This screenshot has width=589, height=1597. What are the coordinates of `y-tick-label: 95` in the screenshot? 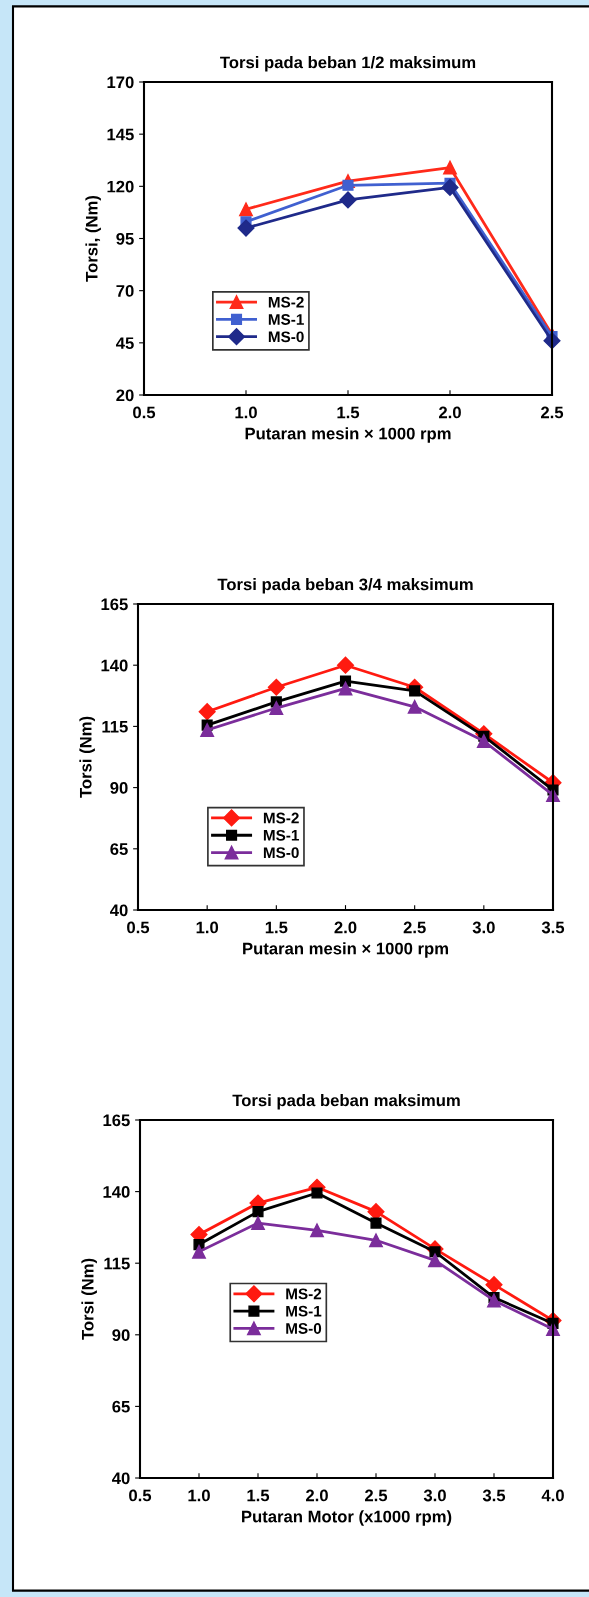 It's located at (125, 238).